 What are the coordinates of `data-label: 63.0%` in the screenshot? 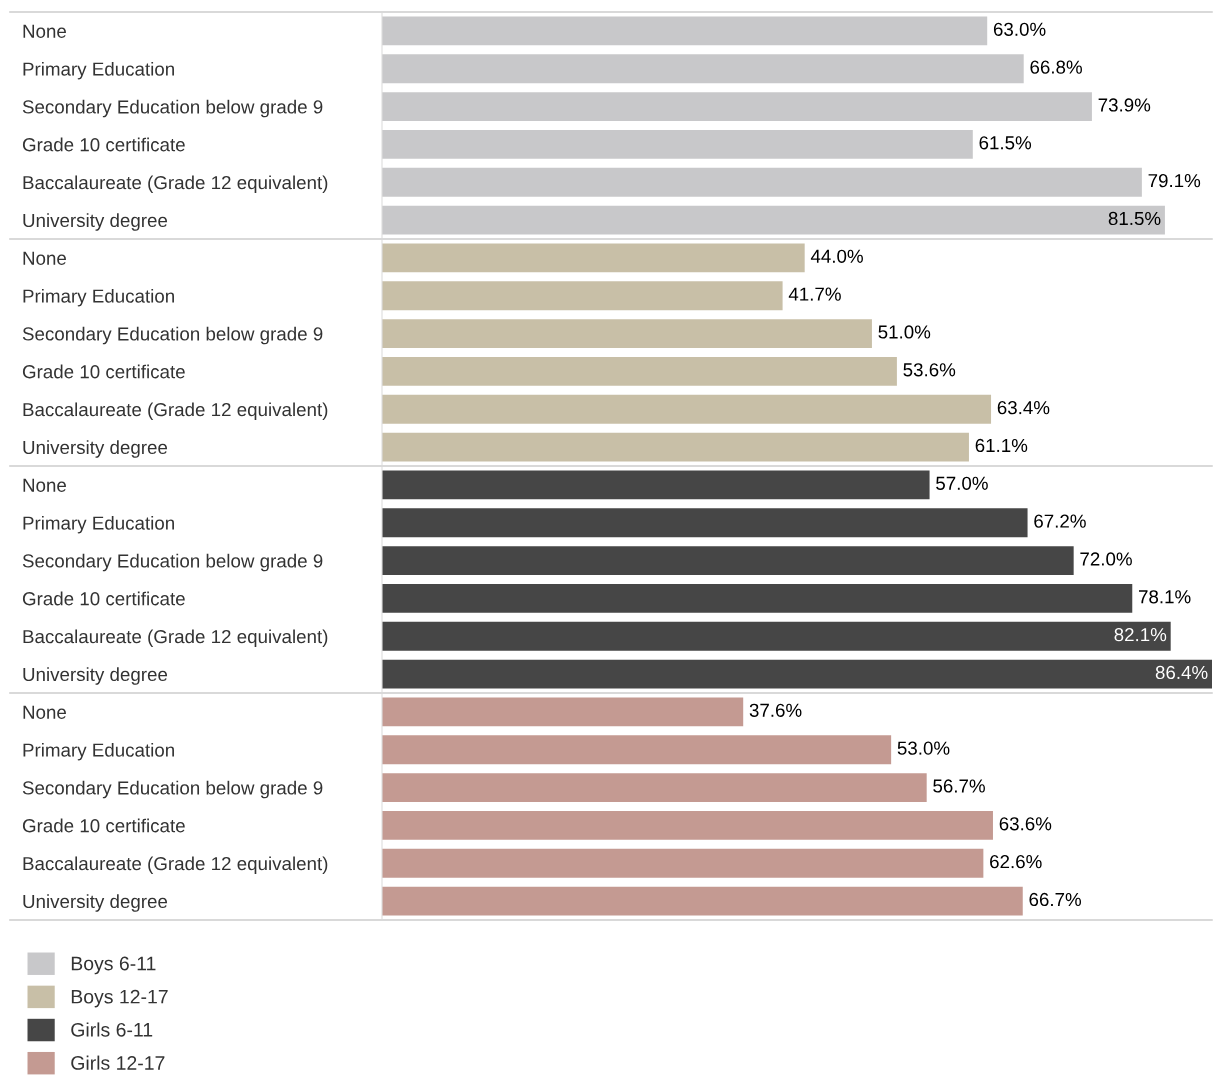 It's located at (1019, 29).